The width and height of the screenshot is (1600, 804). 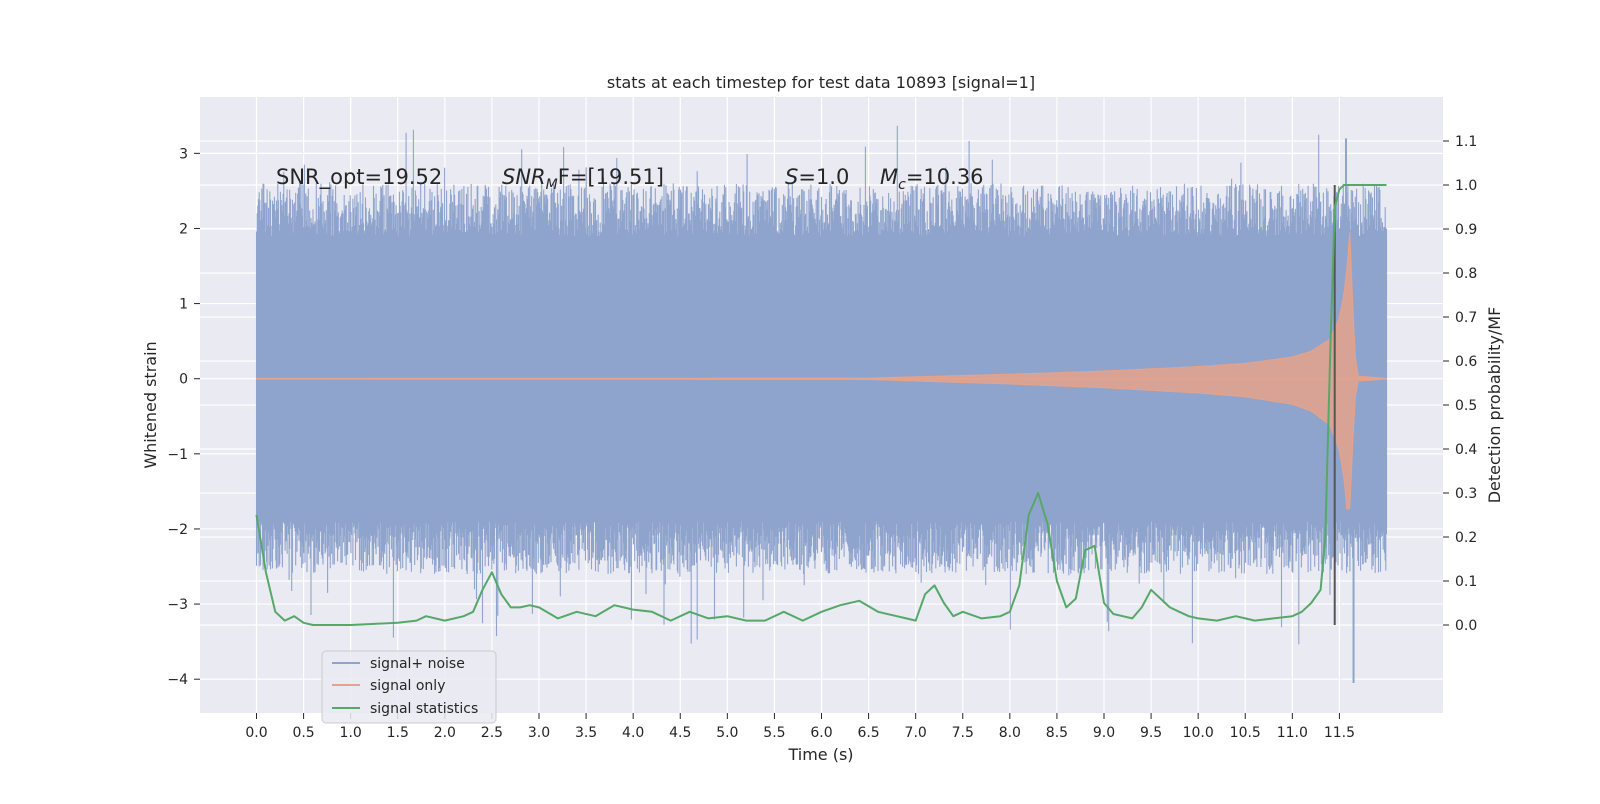 What do you see at coordinates (183, 229) in the screenshot?
I see `y-left-tick-label: 2` at bounding box center [183, 229].